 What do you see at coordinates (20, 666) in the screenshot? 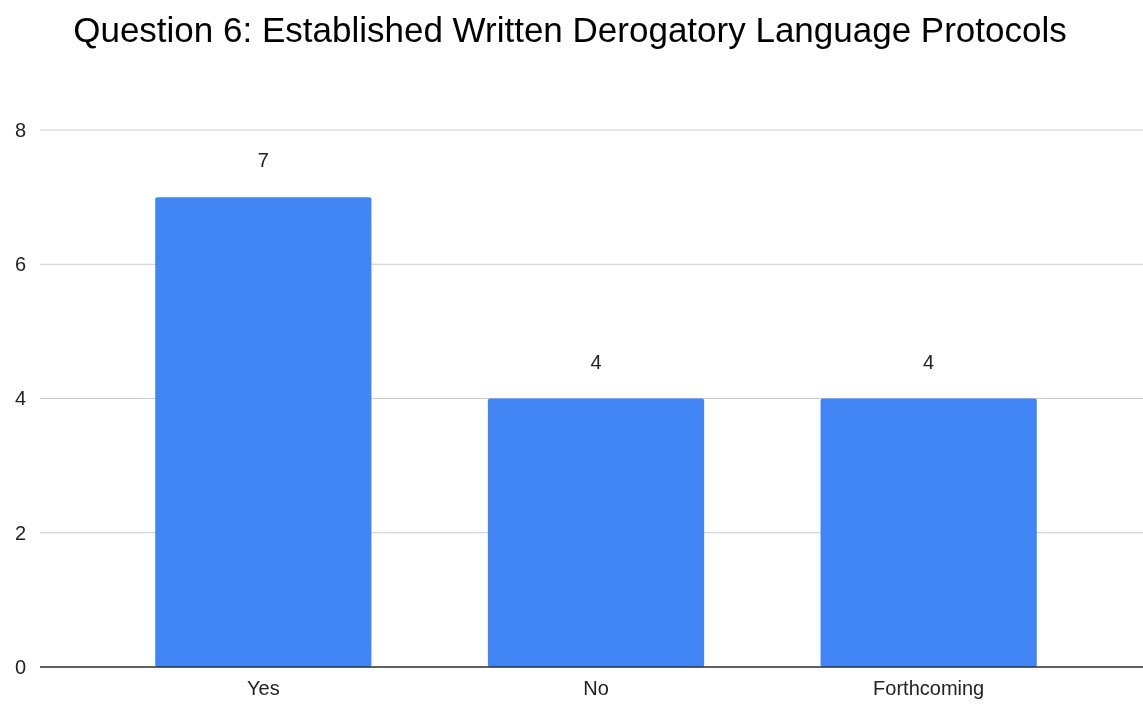
I see `y-tick-label: 0` at bounding box center [20, 666].